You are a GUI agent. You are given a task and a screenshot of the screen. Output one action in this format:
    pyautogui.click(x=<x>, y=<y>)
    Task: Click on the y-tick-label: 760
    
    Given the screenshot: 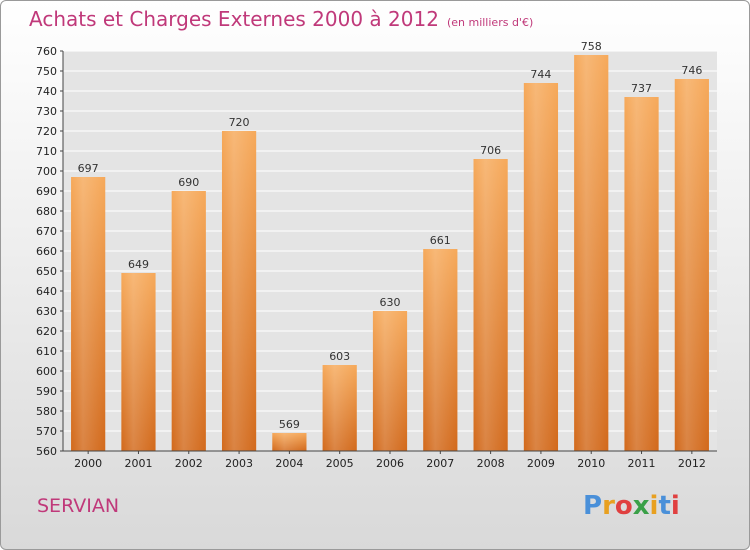 What is the action you would take?
    pyautogui.click(x=46, y=51)
    